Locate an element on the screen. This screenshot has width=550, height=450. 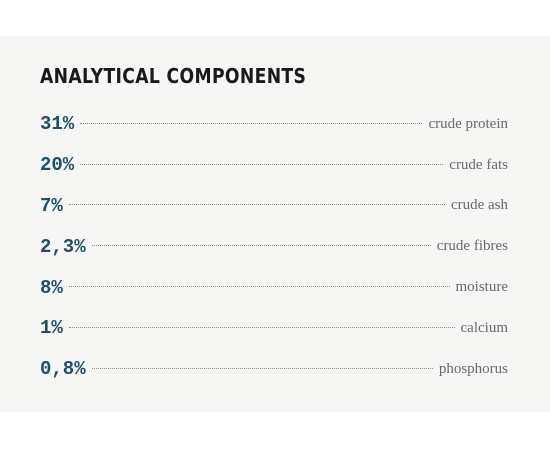
component-label: calcium is located at coordinates (484, 327).